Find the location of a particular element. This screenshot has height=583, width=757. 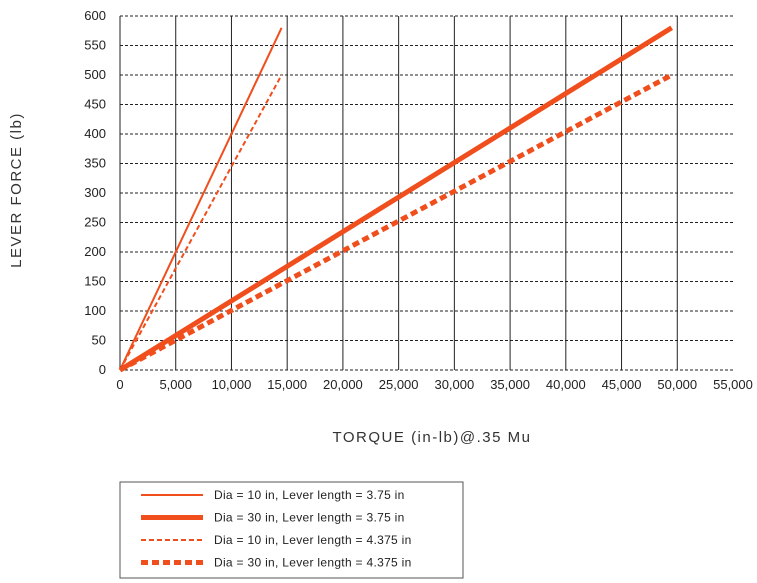

x-tick-label: 10,000 is located at coordinates (232, 384).